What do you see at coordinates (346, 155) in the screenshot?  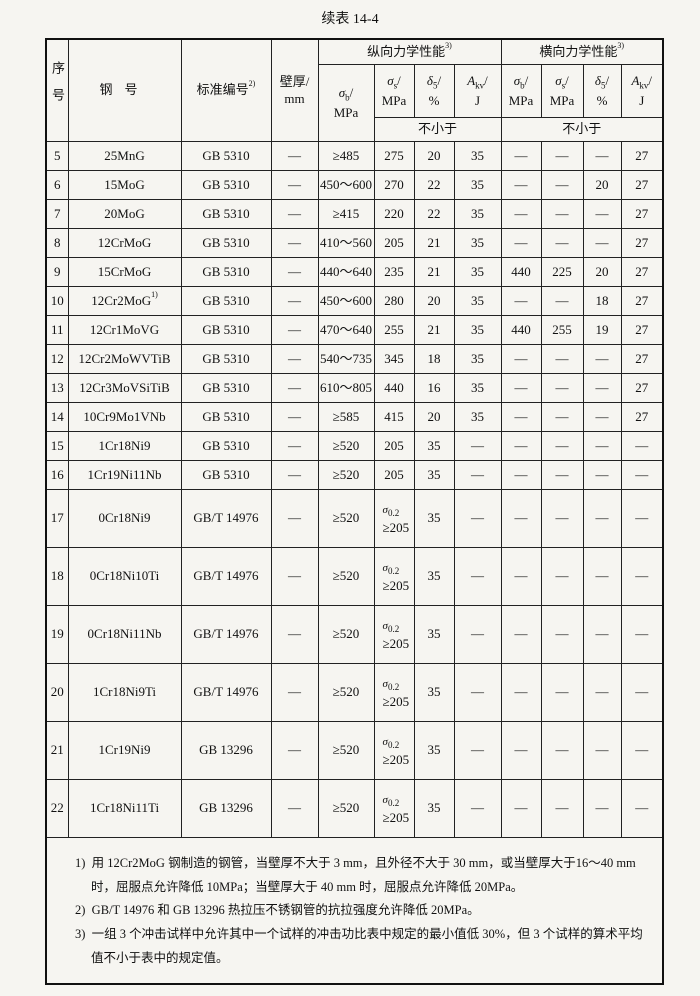 I see `table-cell: ≥485` at bounding box center [346, 155].